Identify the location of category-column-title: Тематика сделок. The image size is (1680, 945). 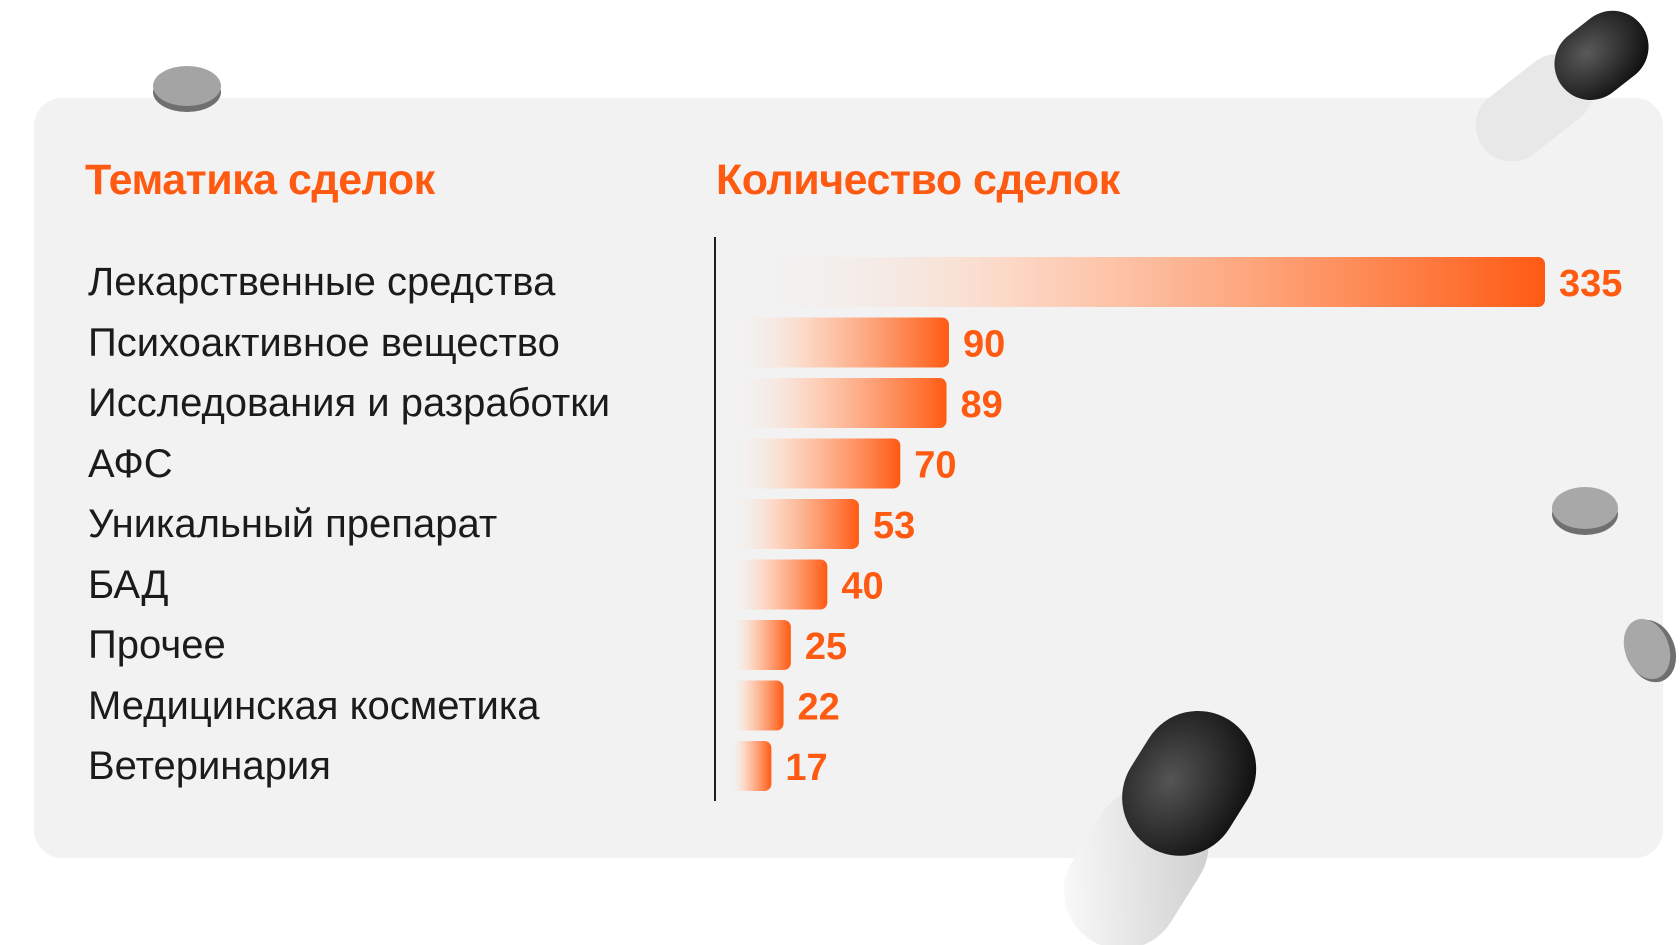
(260, 180).